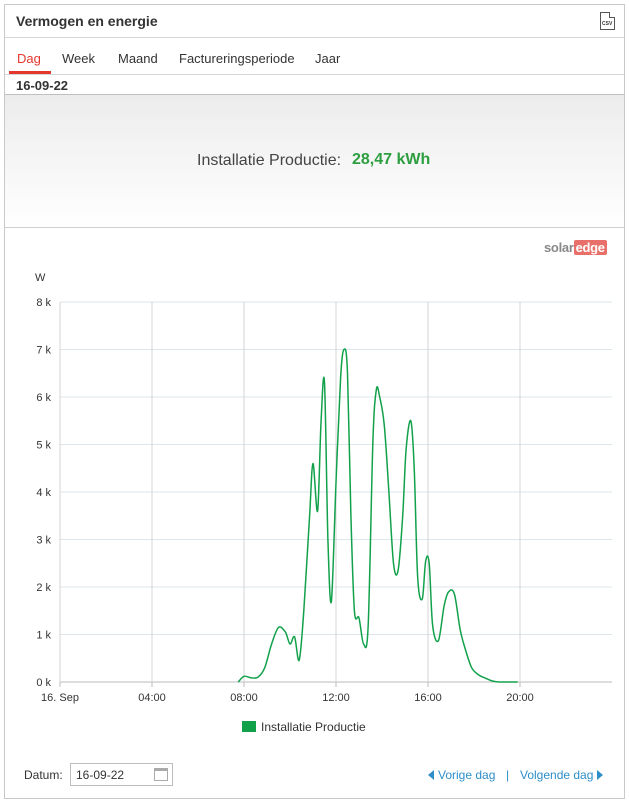 This screenshot has width=629, height=803. Describe the element at coordinates (244, 698) in the screenshot. I see `x-tick-label: 08:00` at that location.